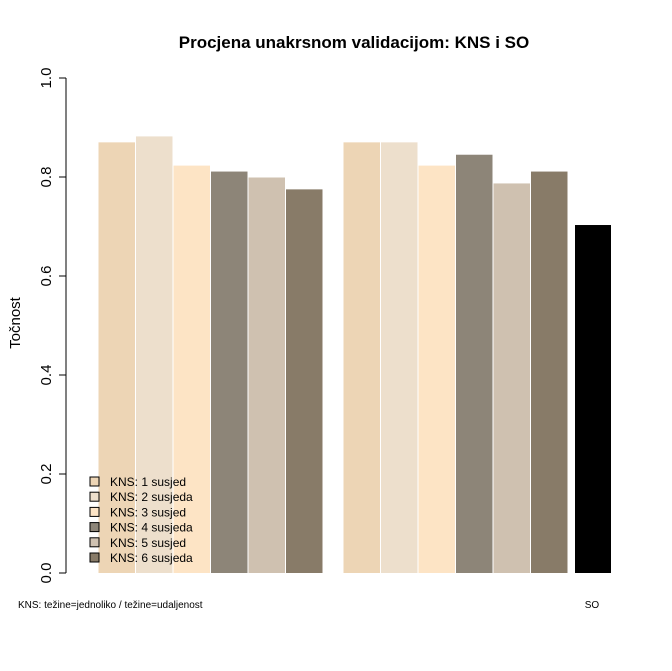 Image resolution: width=672 pixels, height=671 pixels. What do you see at coordinates (592, 605) in the screenshot?
I see `category-label-so: SO` at bounding box center [592, 605].